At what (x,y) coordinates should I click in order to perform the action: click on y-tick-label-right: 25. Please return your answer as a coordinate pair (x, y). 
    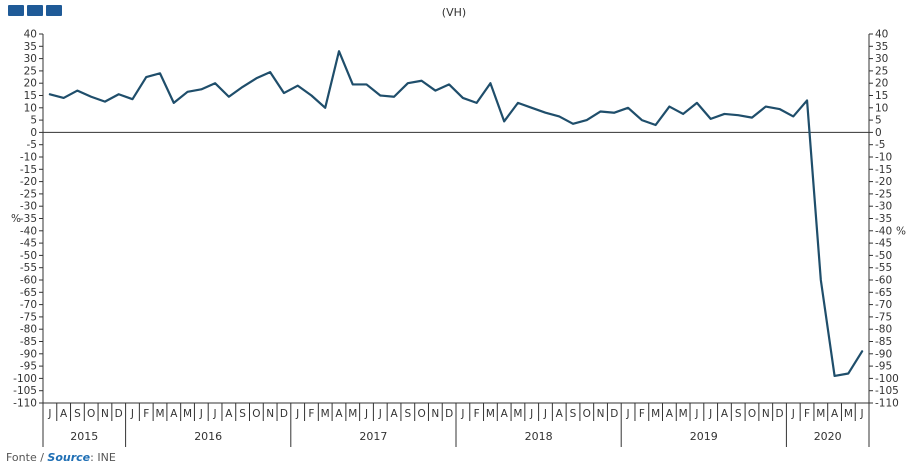
    Looking at the image, I should click on (881, 71).